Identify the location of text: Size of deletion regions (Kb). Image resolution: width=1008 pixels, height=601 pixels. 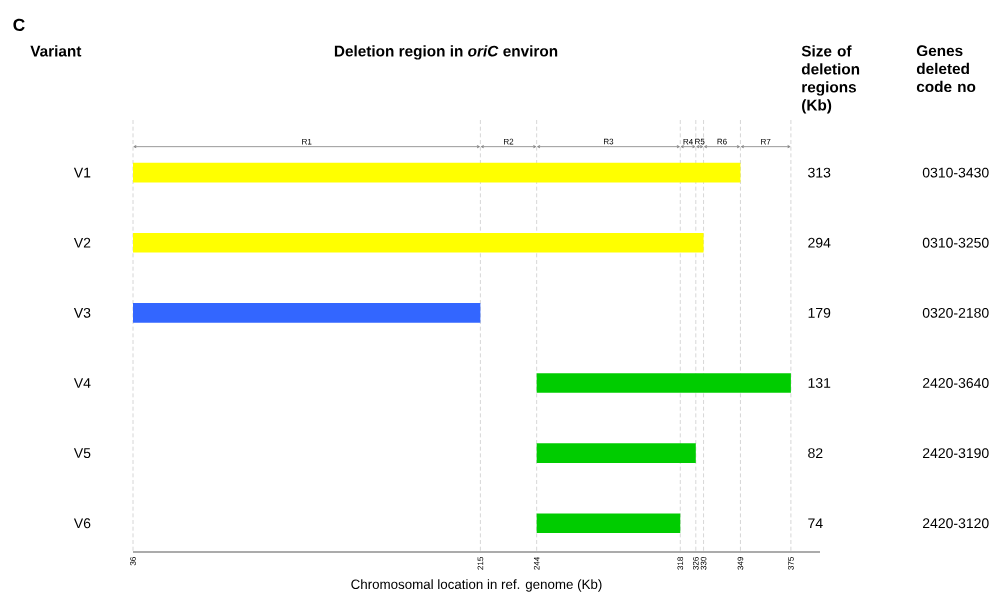
(830, 79).